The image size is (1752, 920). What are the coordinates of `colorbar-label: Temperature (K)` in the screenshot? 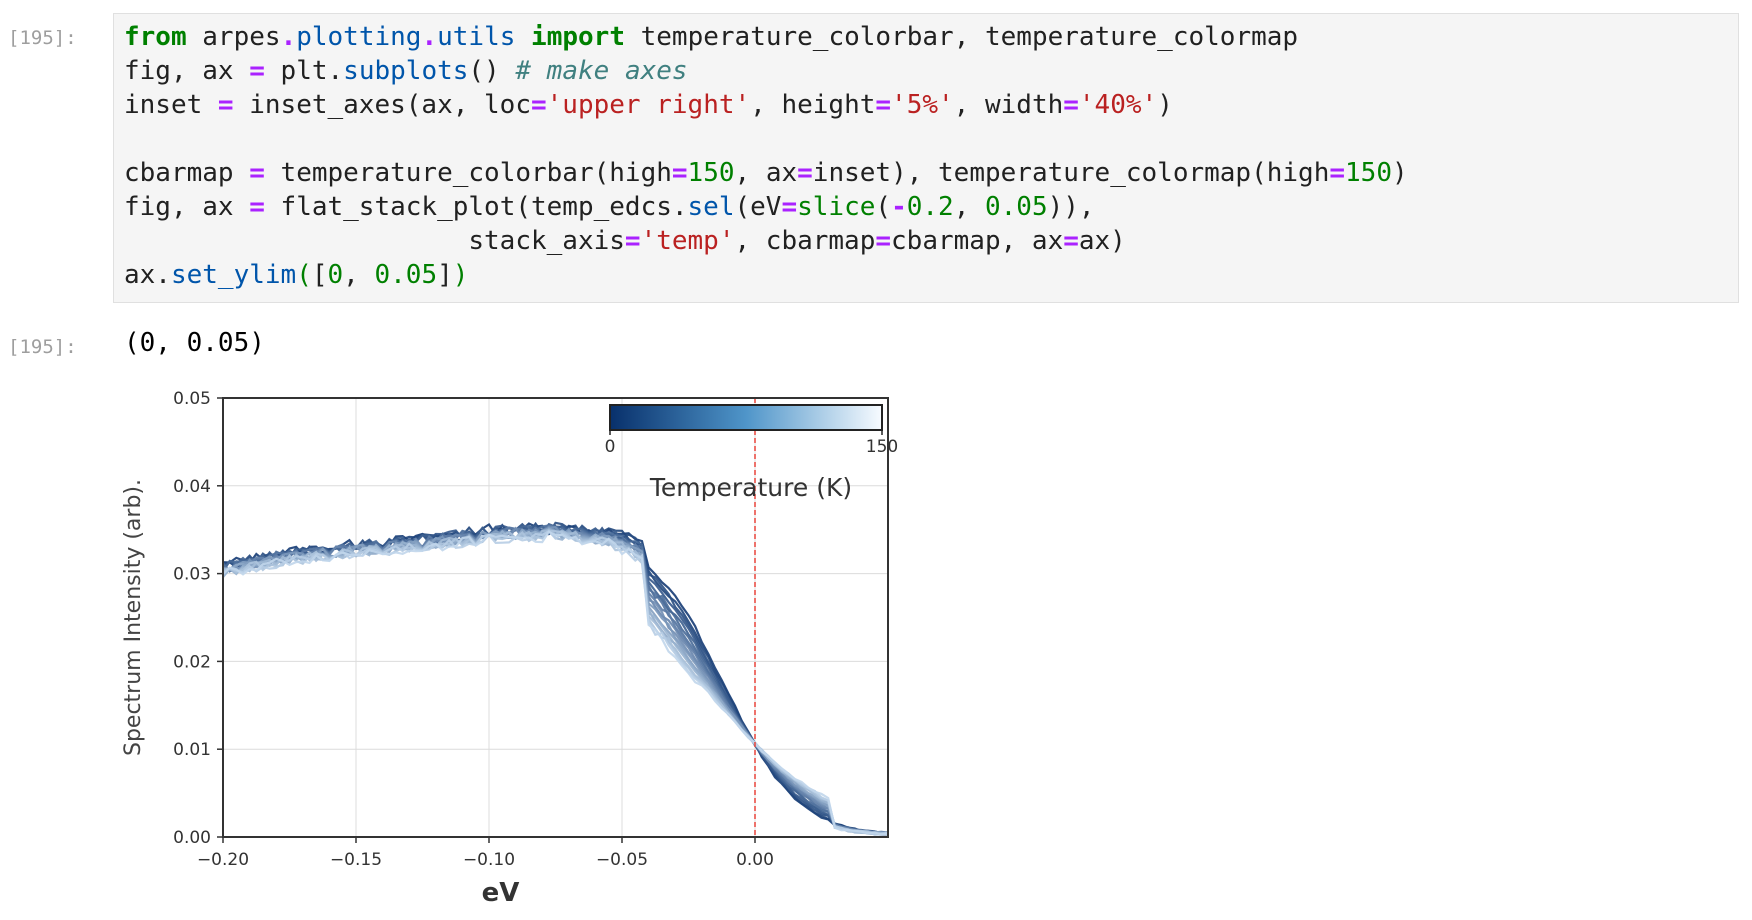 It's located at (750, 487).